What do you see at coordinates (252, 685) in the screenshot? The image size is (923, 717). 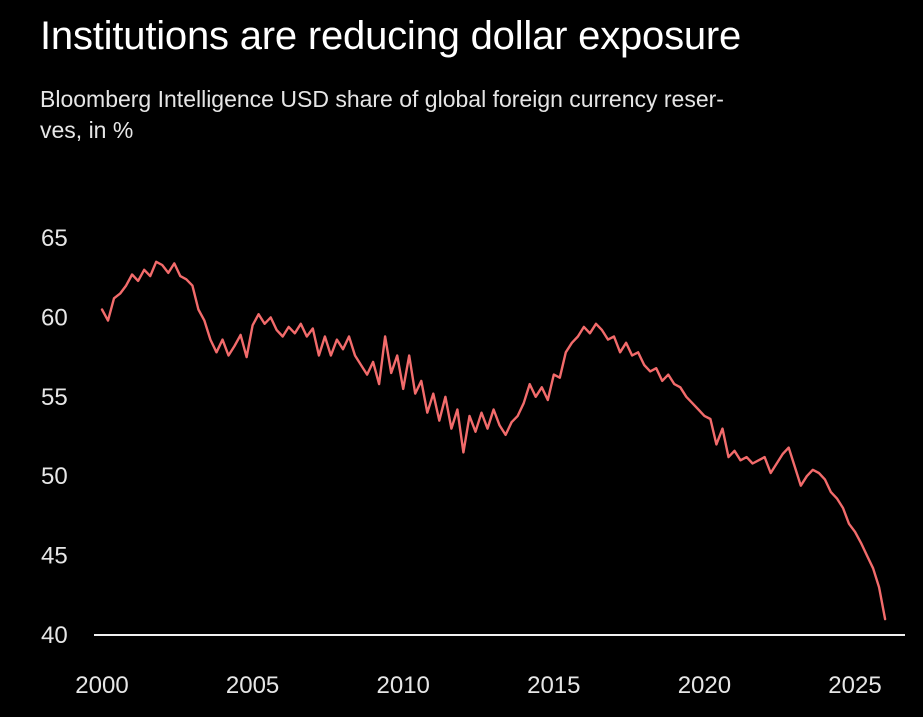 I see `x-tick-label: 2005` at bounding box center [252, 685].